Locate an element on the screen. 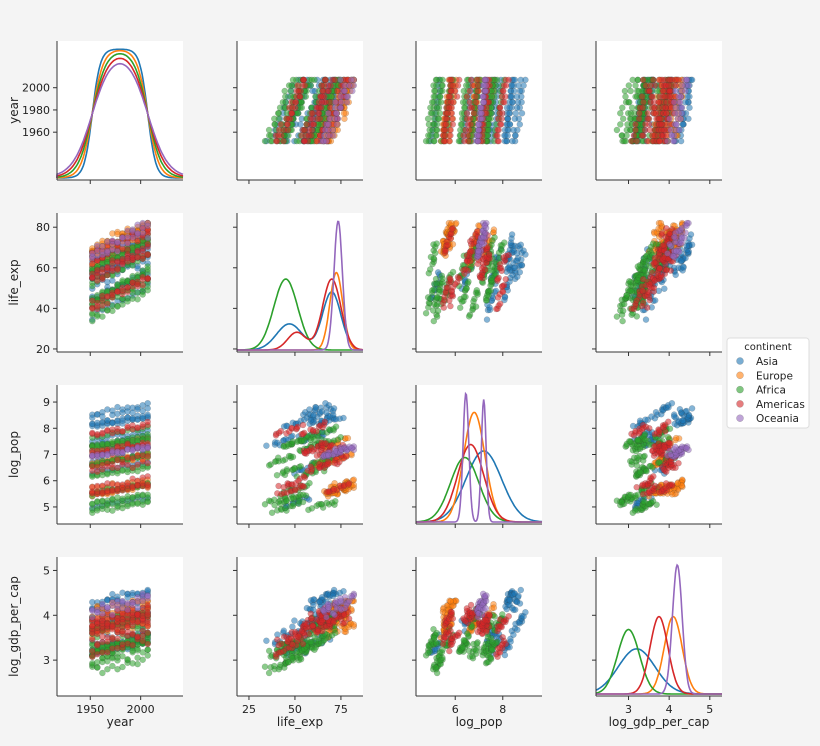 This screenshot has width=820, height=746. panel-log_pop-vs-log_gdp_per_cap is located at coordinates (657, 456).